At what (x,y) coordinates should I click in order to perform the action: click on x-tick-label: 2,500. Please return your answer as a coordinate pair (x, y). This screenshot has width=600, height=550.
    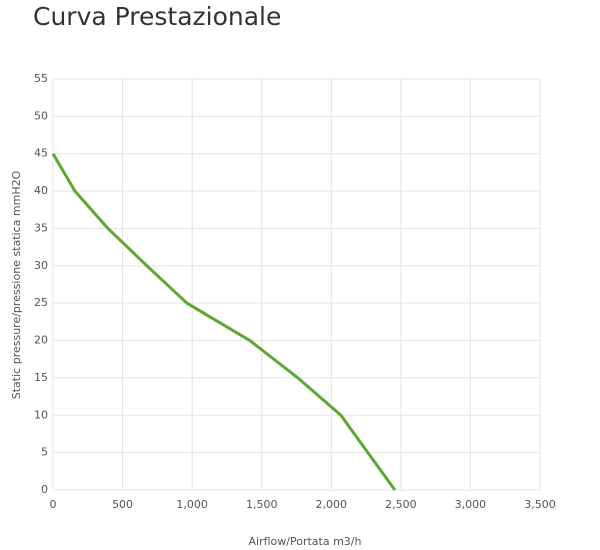
    Looking at the image, I should click on (401, 504).